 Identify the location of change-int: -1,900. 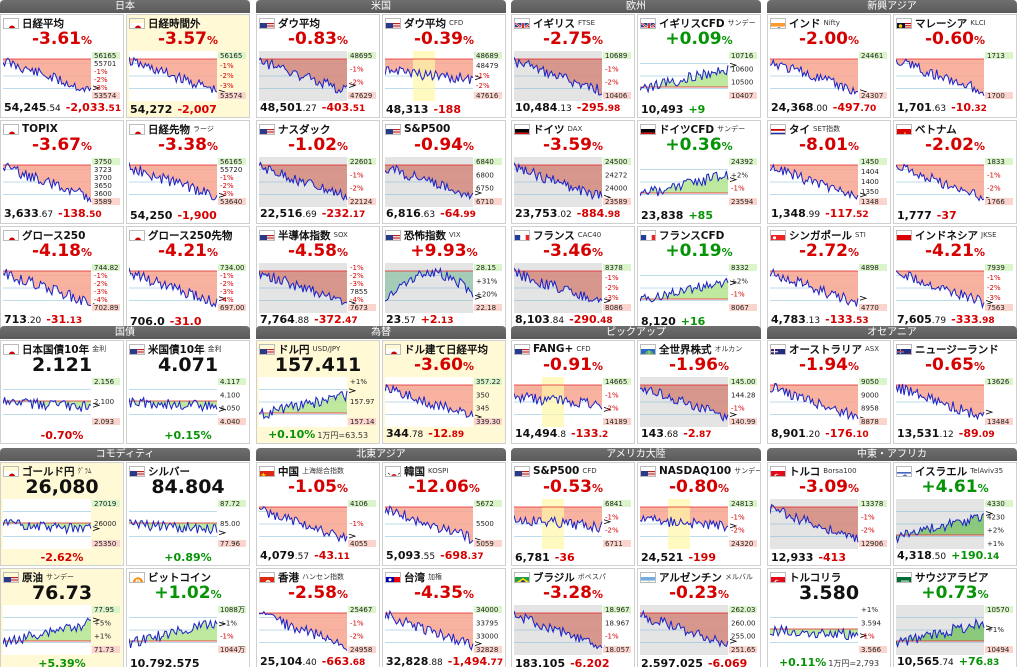
(197, 215).